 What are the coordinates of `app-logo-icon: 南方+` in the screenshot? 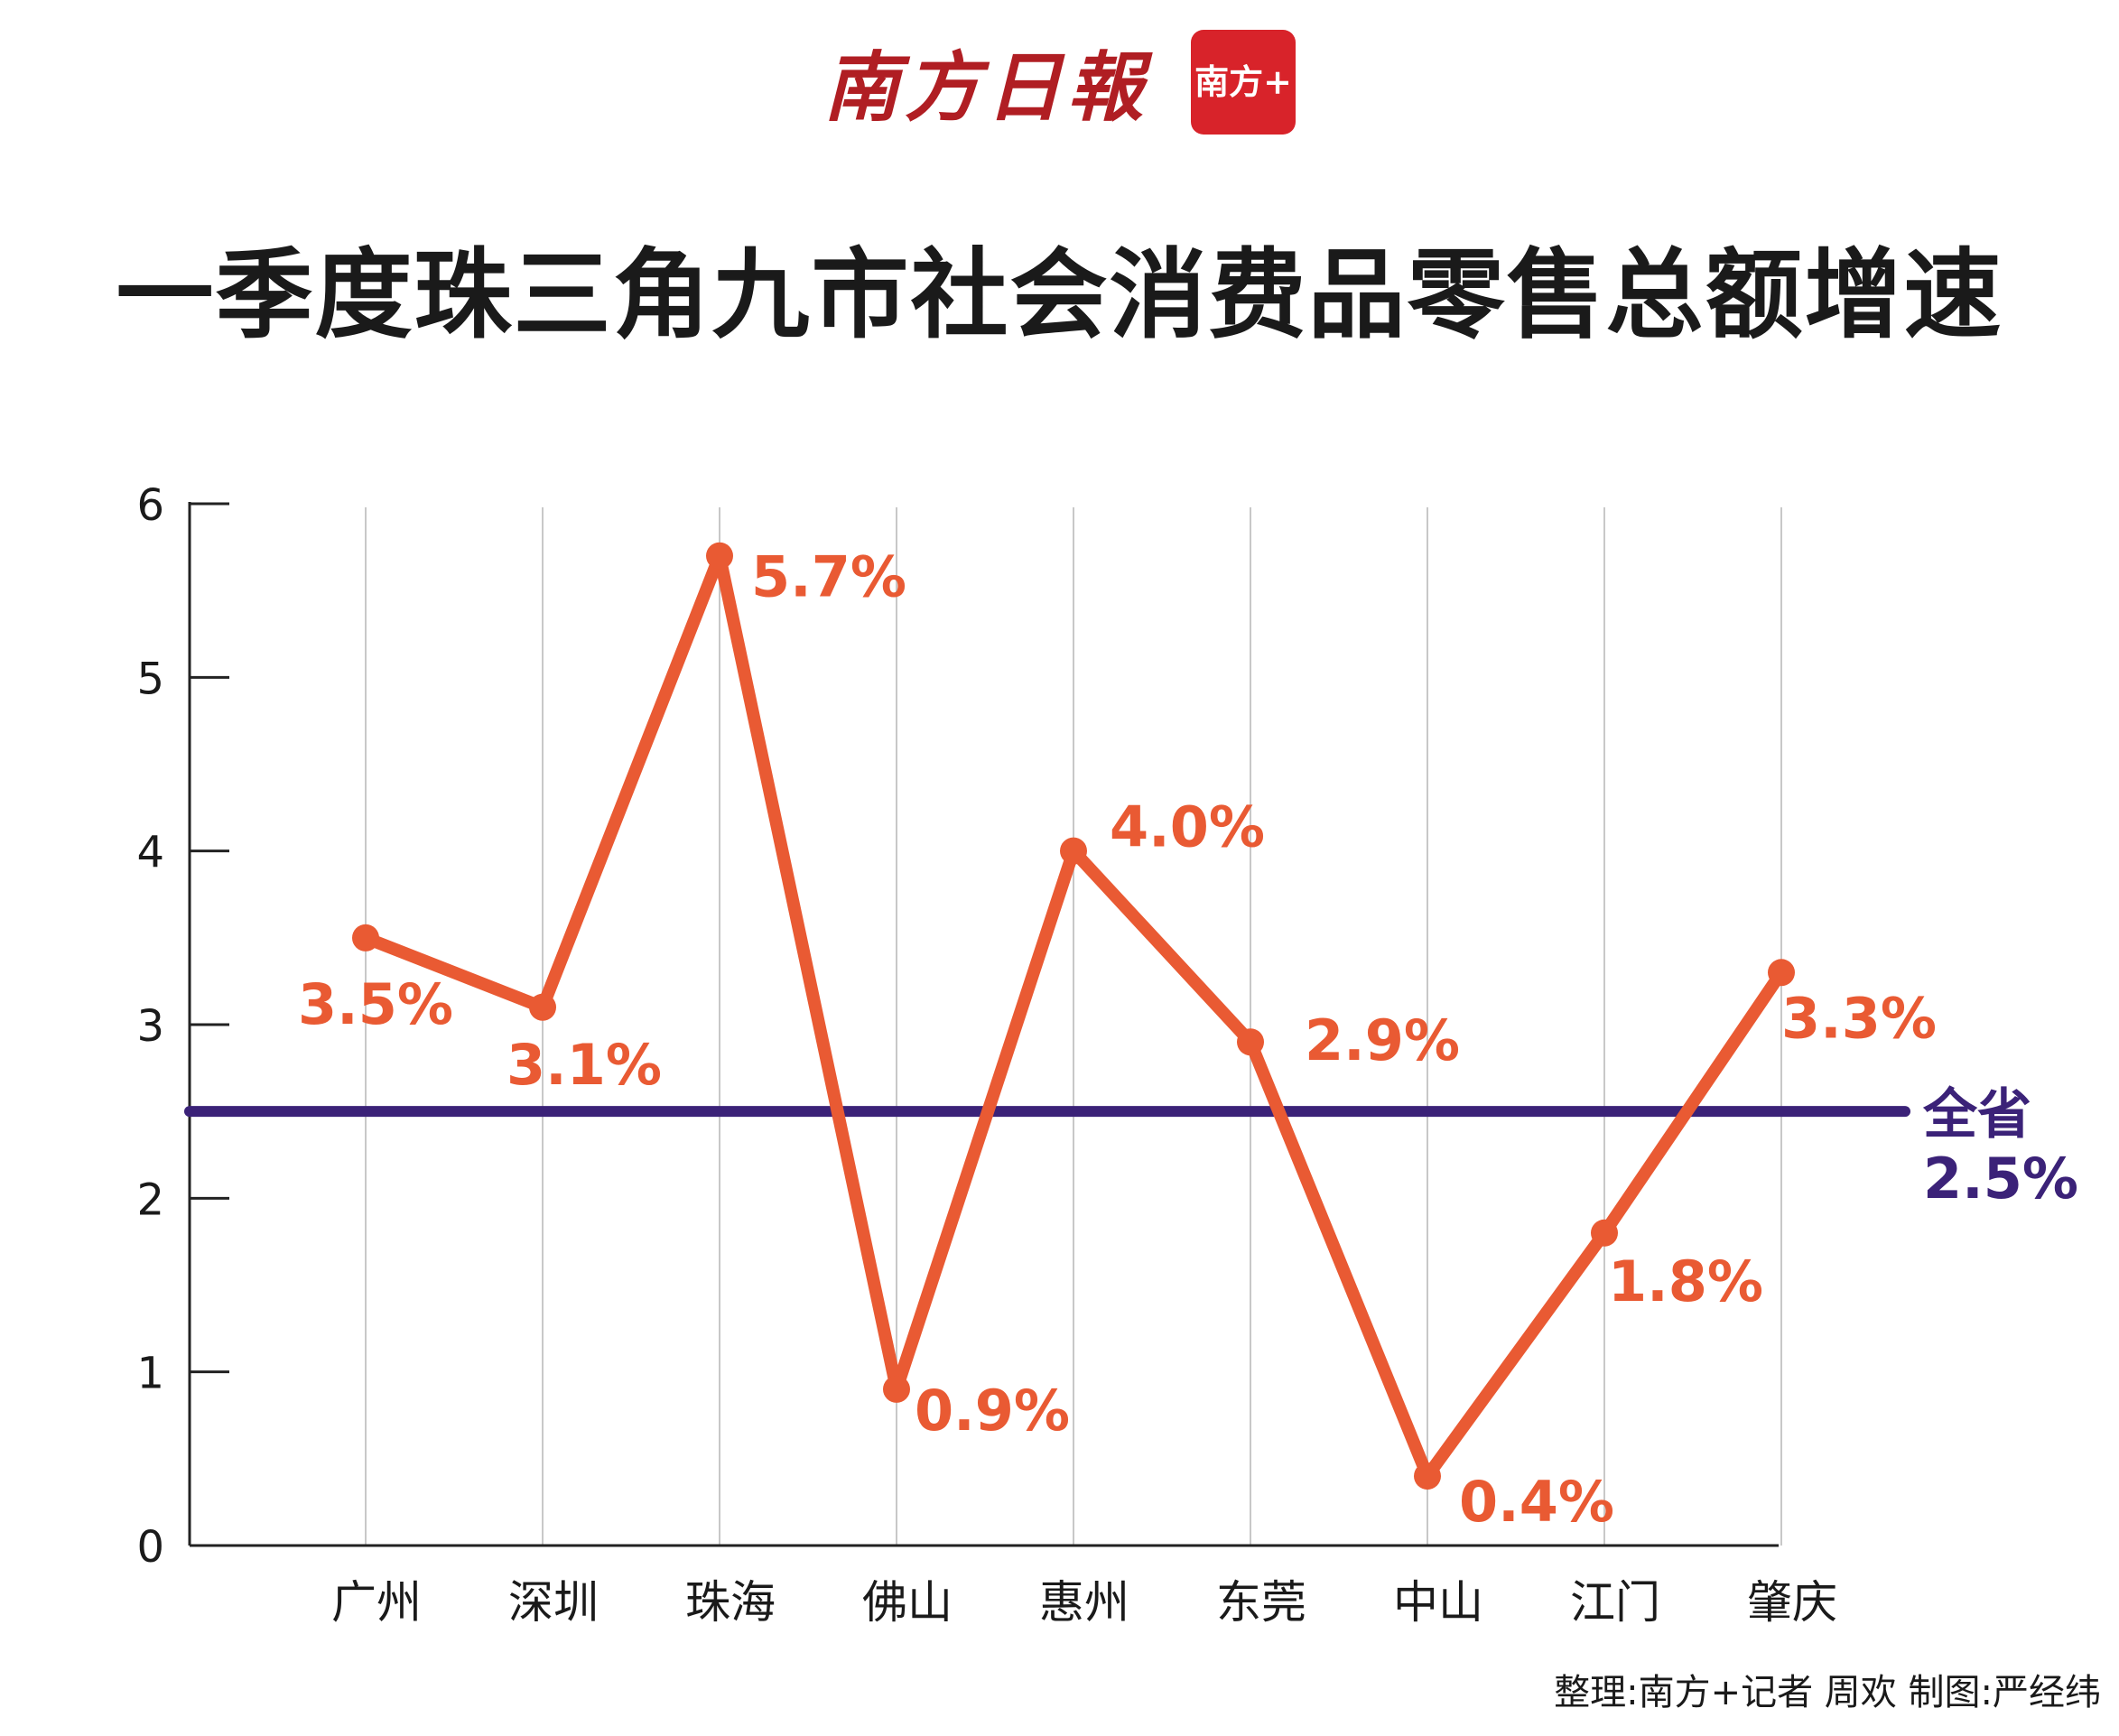 It's located at (1243, 82).